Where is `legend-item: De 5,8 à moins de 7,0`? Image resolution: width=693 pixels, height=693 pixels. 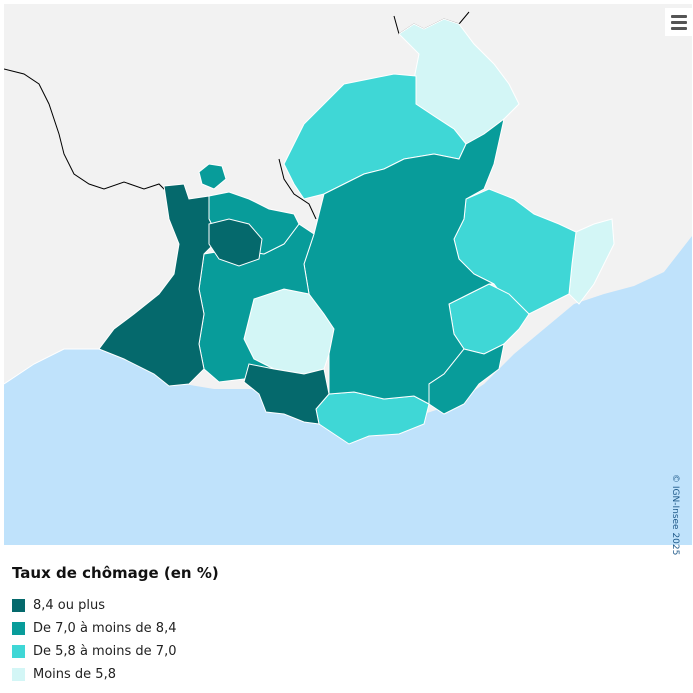
legend-item: De 5,8 à moins de 7,0 is located at coordinates (115, 651).